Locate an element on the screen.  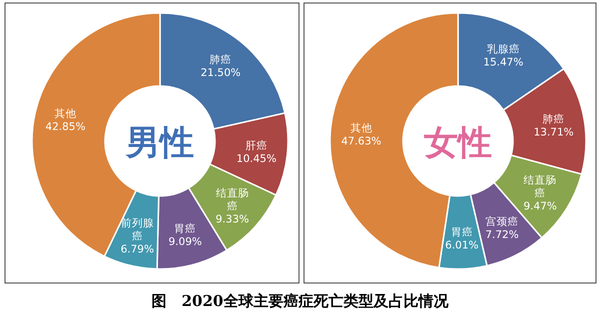
caption: 图 2020全球主要癌症死亡类型及占比情况 is located at coordinates (301, 301).